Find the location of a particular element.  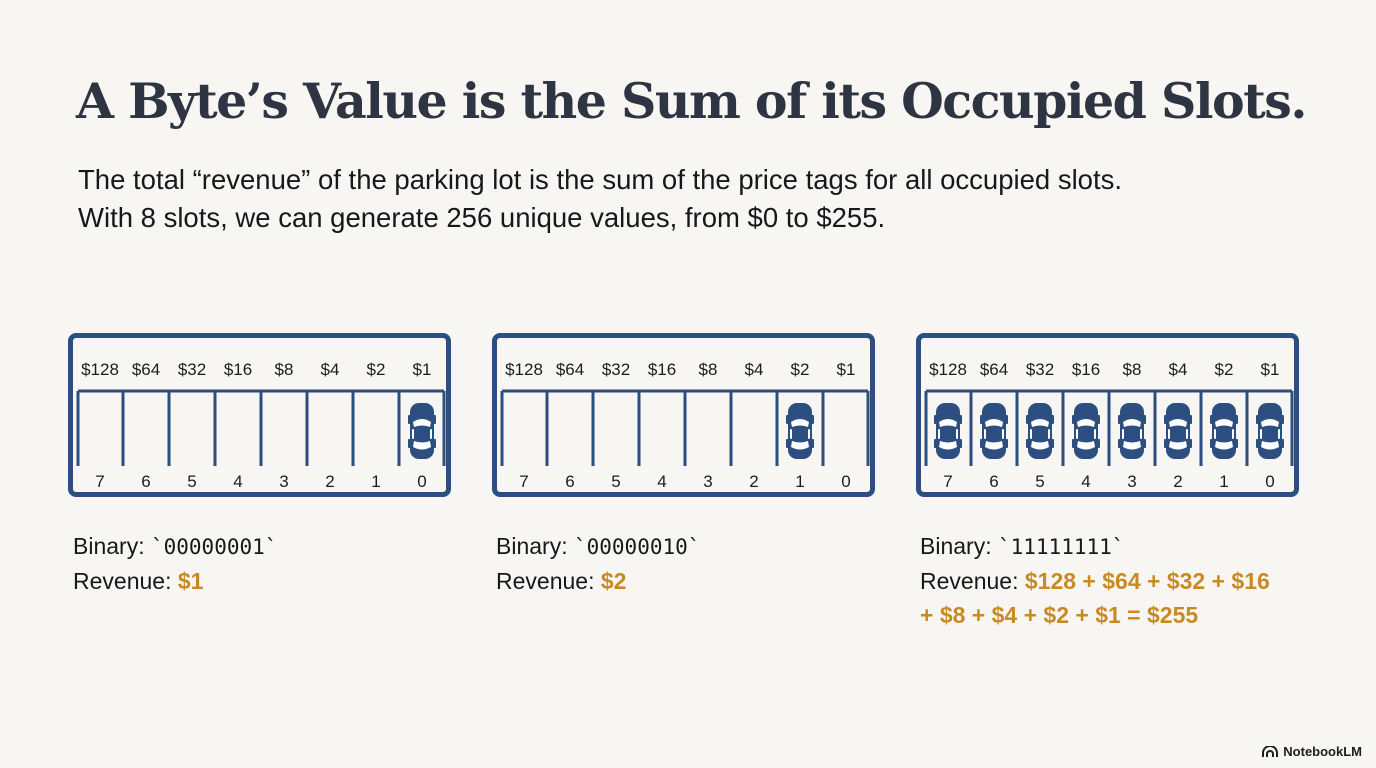

binary-line: Binary: `00000001` is located at coordinates (175, 546).